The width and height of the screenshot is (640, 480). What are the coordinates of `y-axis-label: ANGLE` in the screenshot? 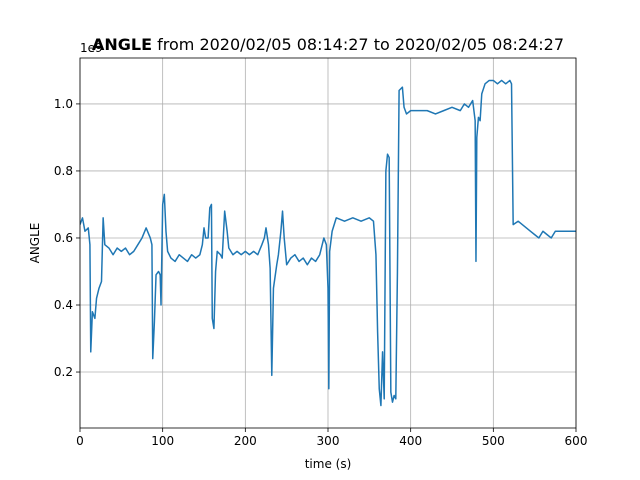 It's located at (35, 243).